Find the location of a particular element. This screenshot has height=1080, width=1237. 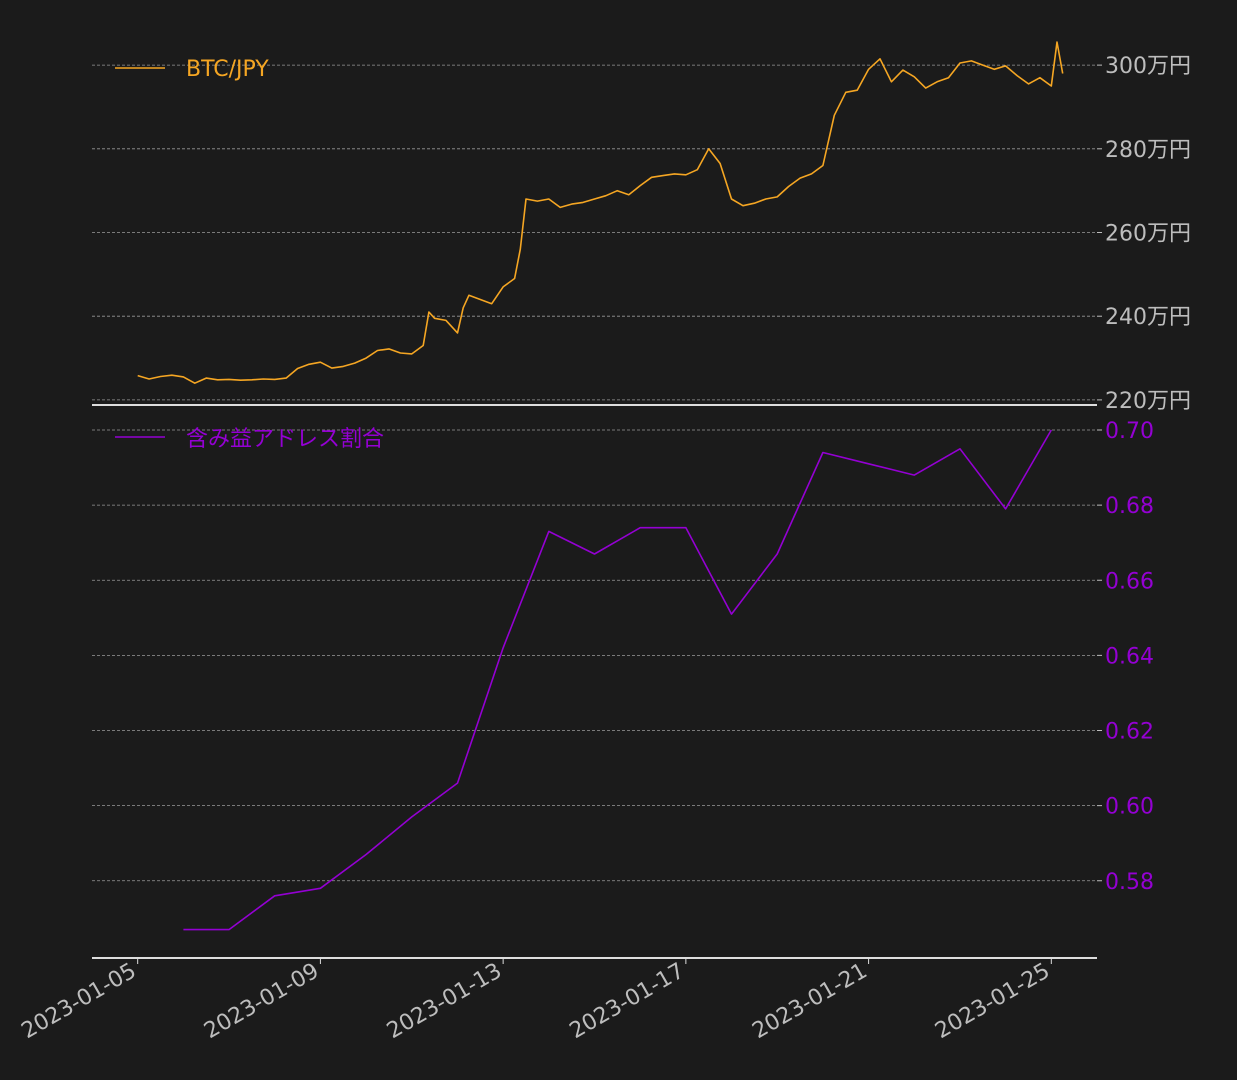

price-y-tick-label: 260万円 is located at coordinates (1148, 234).